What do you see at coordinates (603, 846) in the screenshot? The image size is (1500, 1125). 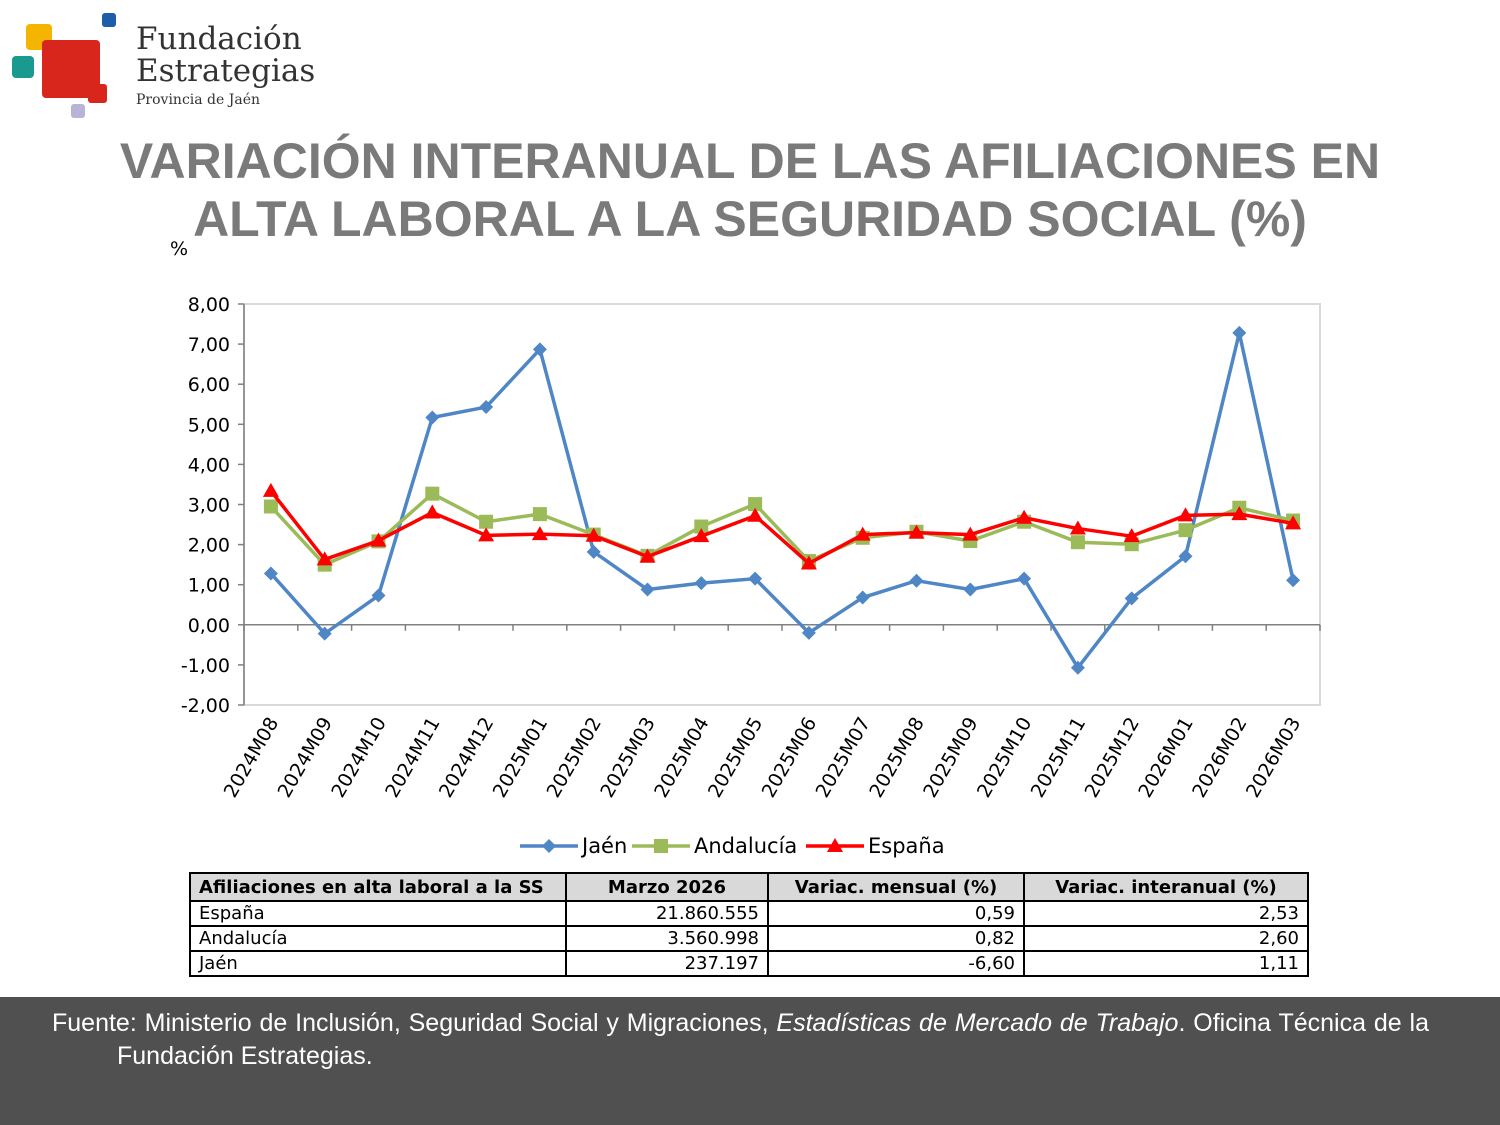 I see `legend-label: Jaén` at bounding box center [603, 846].